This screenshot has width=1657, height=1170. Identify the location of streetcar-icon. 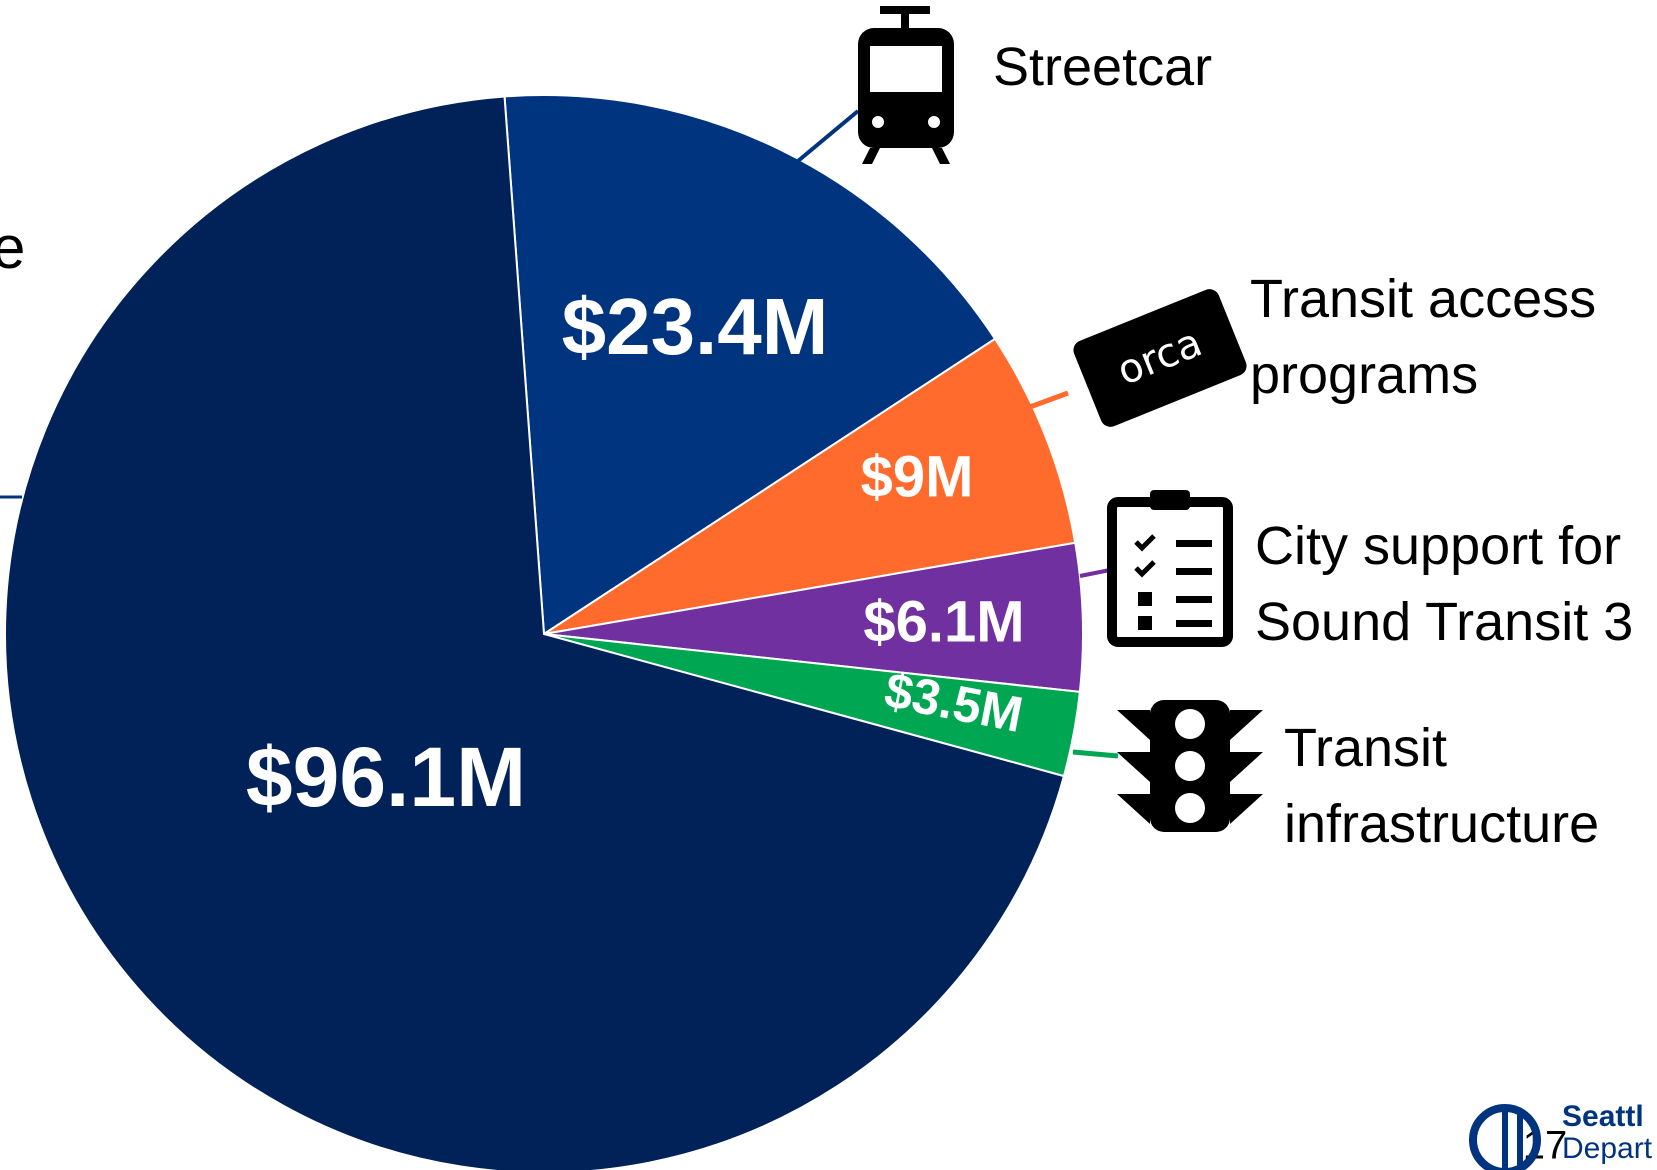
(906, 85).